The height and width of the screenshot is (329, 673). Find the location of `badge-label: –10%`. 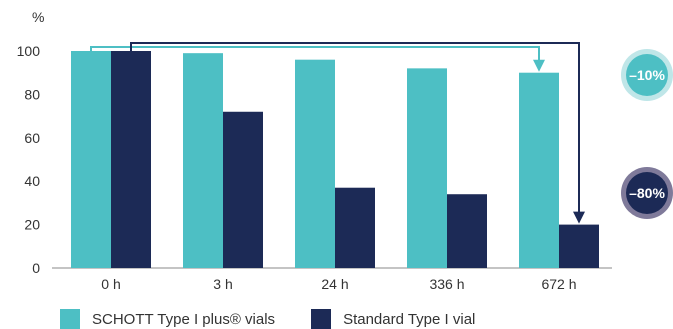

badge-label: –10% is located at coordinates (647, 75).